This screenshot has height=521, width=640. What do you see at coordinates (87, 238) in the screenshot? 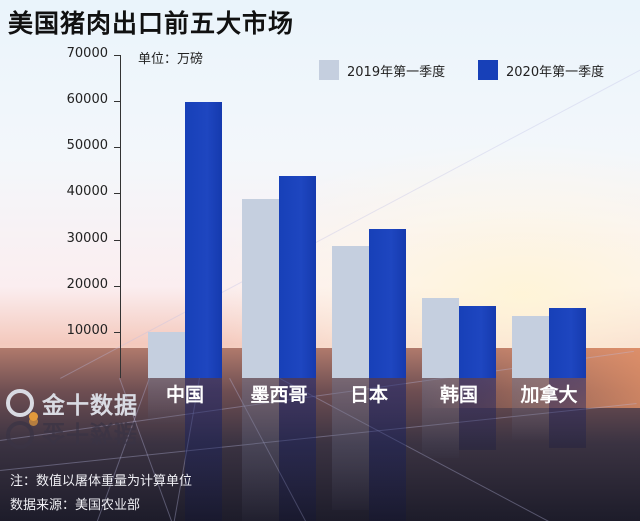
I see `y-tick-label: 30000` at bounding box center [87, 238].